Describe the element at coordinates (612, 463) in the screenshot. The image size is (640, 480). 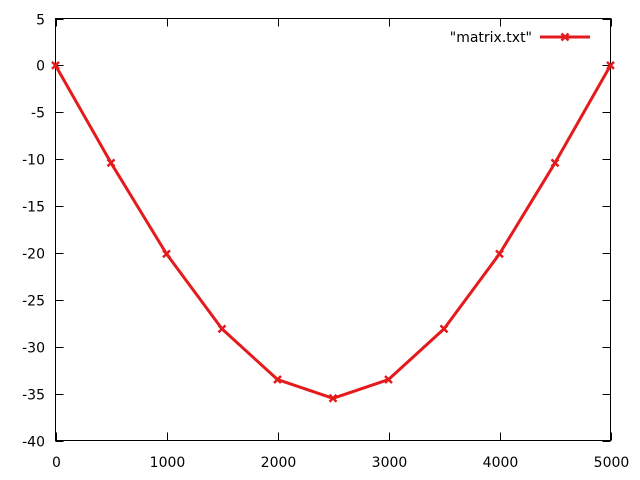
I see `x-tick-label: 5000` at that location.